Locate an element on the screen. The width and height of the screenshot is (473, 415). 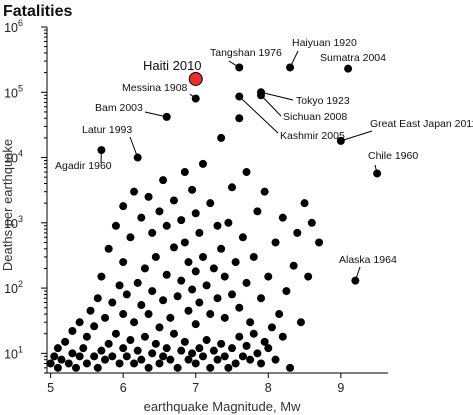
annotation-label: Chile 1960 is located at coordinates (393, 156).